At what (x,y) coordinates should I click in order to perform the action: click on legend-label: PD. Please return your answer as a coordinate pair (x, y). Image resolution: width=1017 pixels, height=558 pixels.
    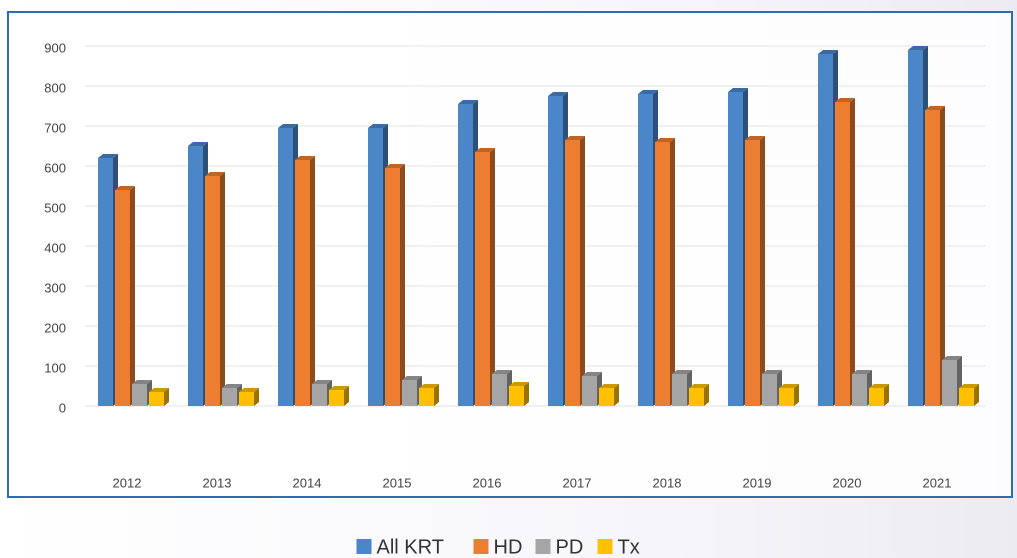
    Looking at the image, I should click on (570, 547).